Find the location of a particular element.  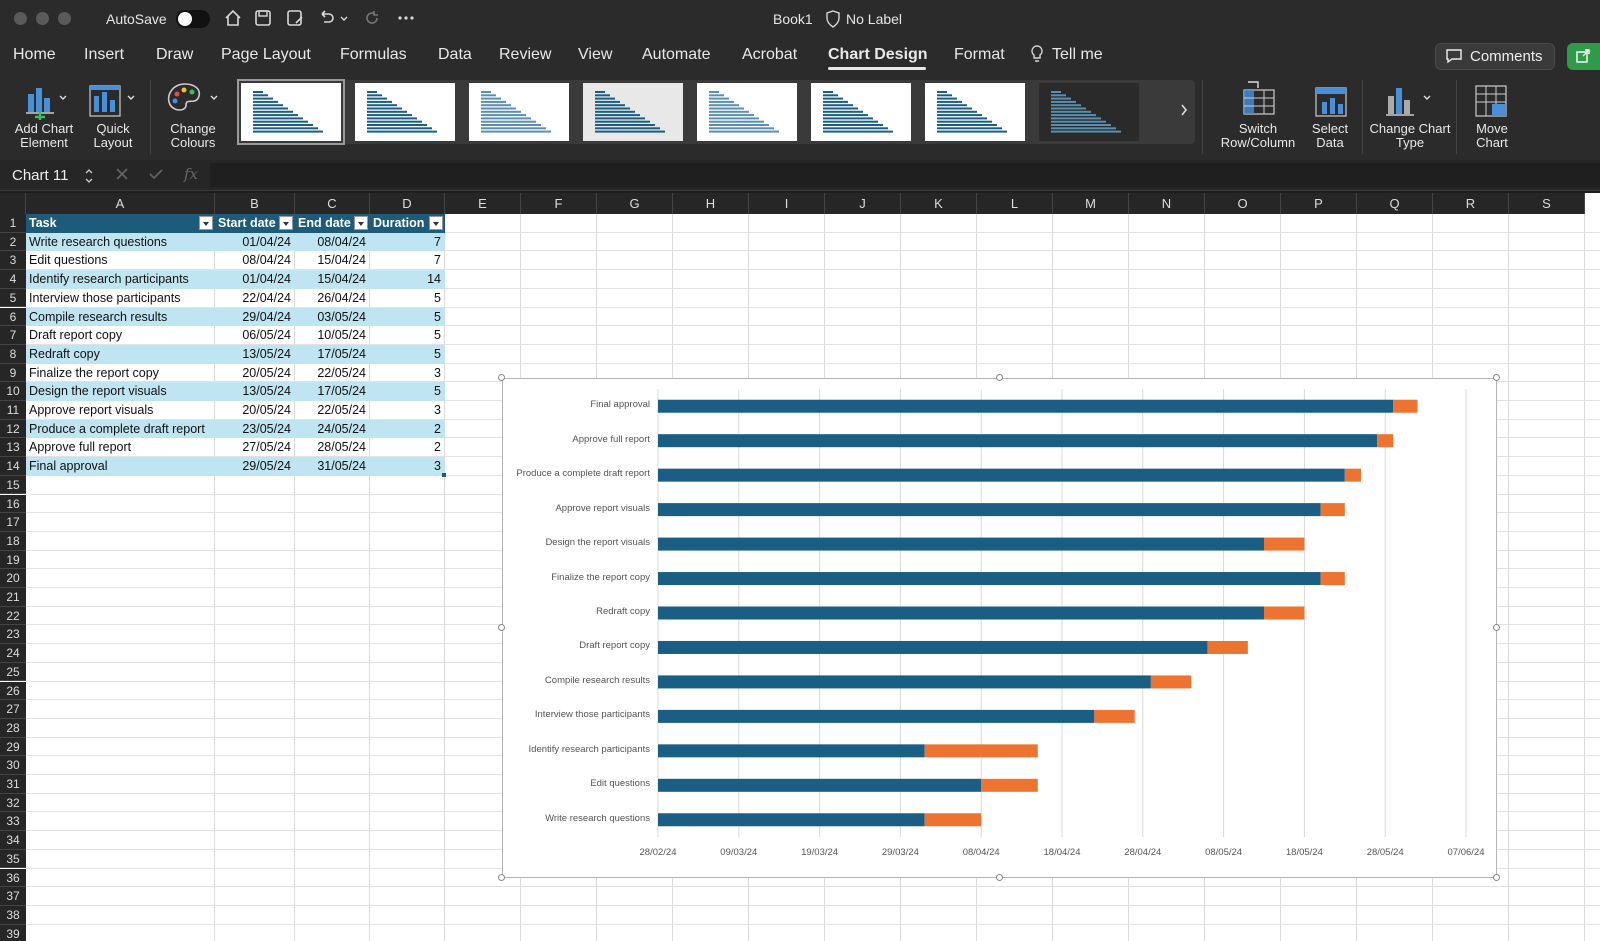

tab-format: Format is located at coordinates (979, 54).